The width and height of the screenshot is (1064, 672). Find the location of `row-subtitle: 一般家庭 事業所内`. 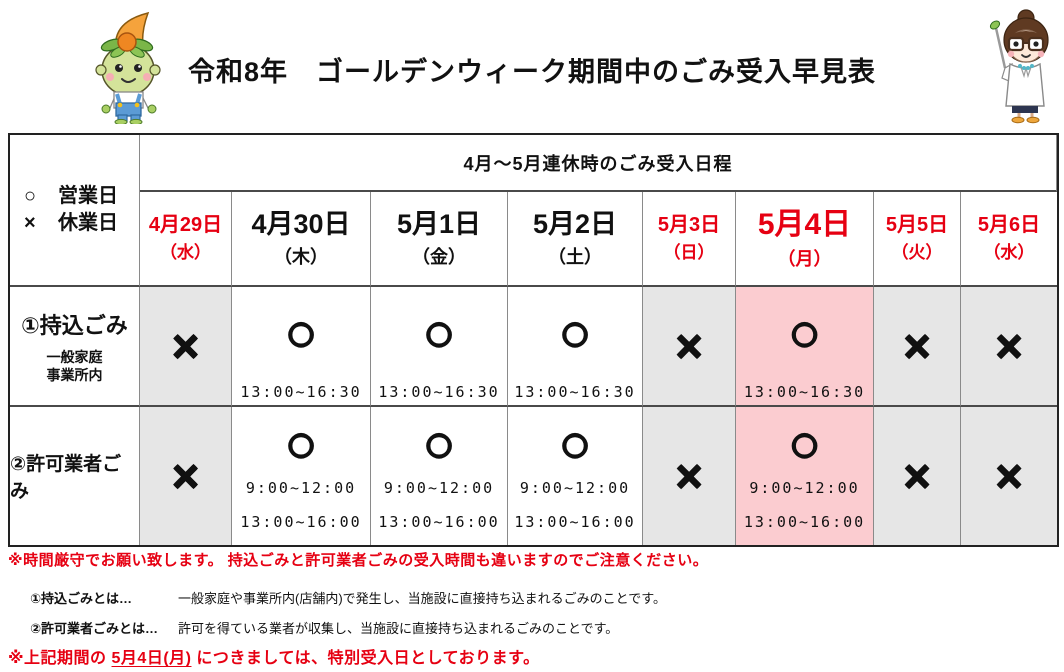

row-subtitle: 一般家庭 事業所内 is located at coordinates (75, 366).